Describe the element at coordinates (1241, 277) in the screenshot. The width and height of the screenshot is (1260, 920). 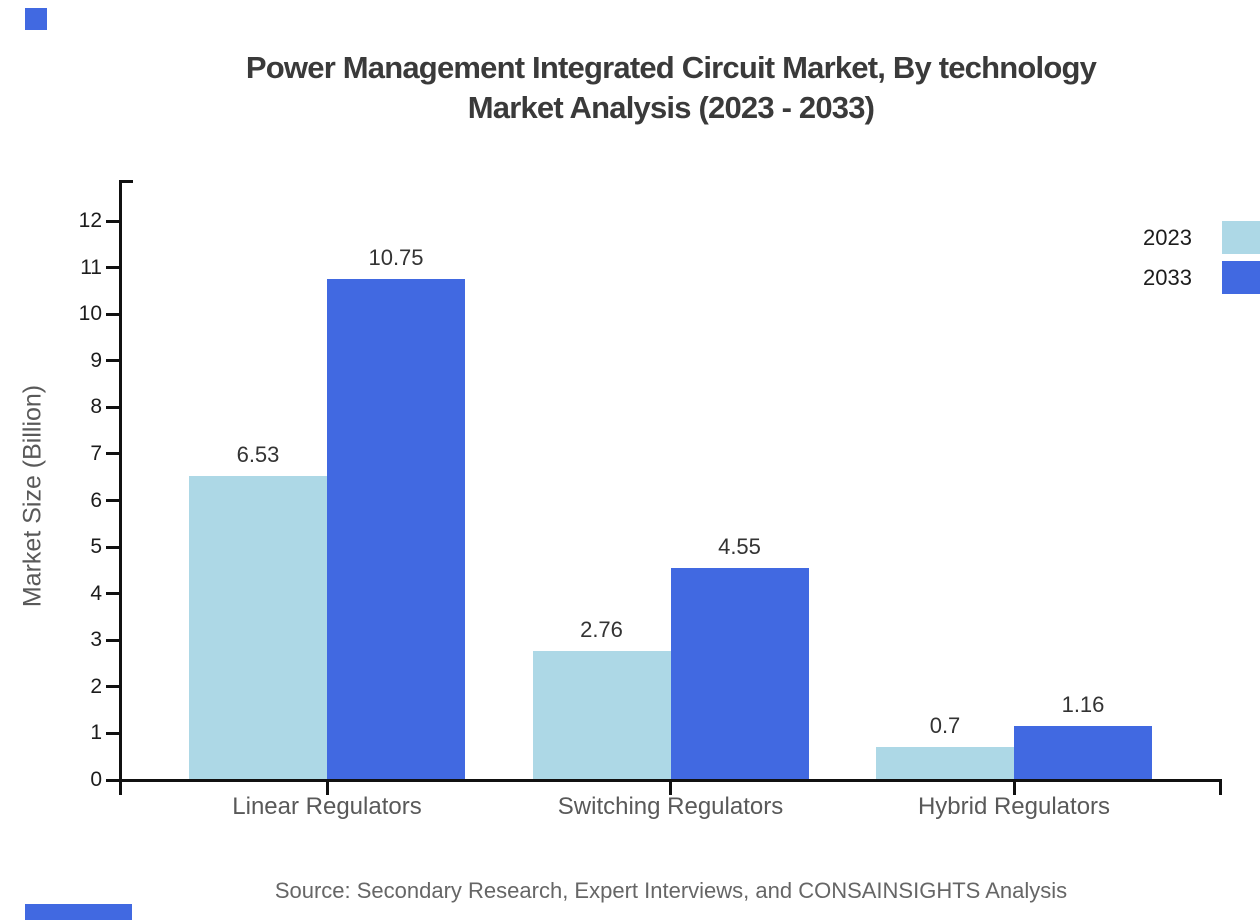
I see `legend-swatch-2033` at that location.